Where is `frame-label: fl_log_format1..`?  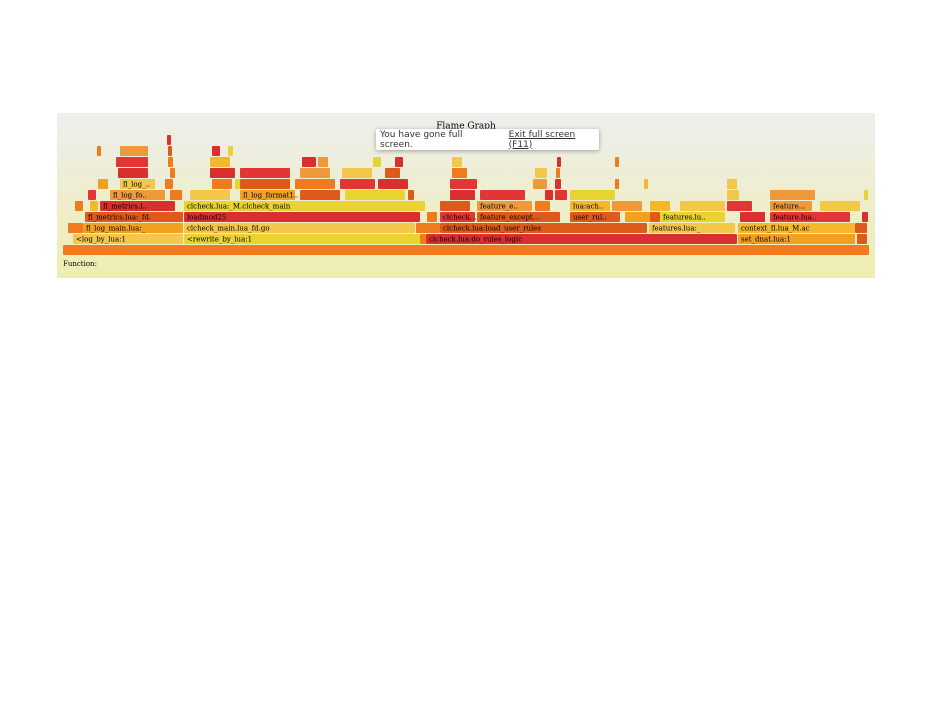 frame-label: fl_log_format1.. is located at coordinates (270, 196).